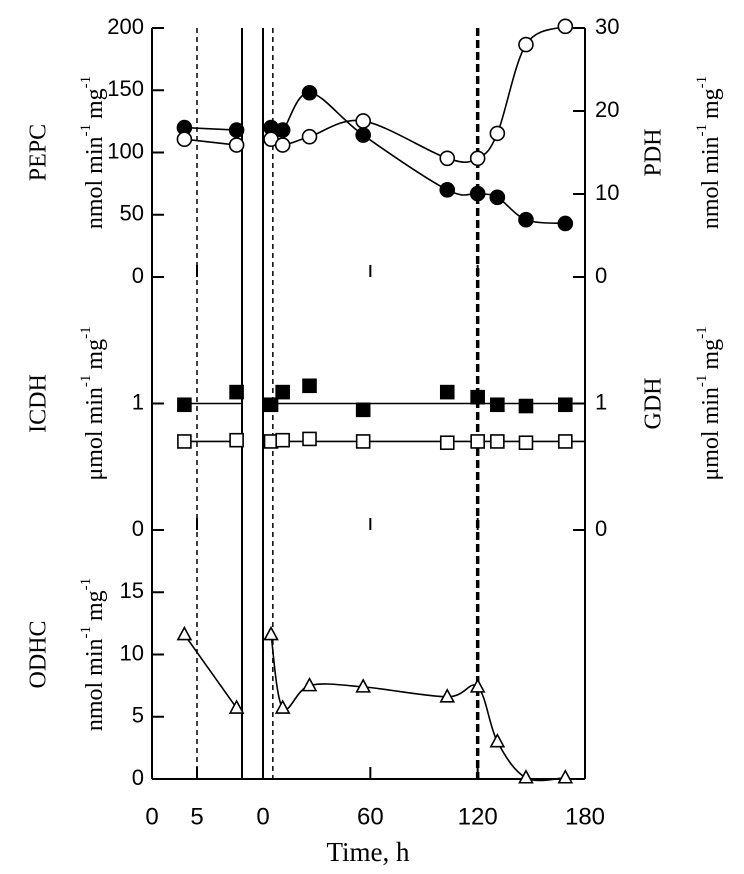 The height and width of the screenshot is (874, 744). I want to click on y-tick-label: 150, so click(125, 88).